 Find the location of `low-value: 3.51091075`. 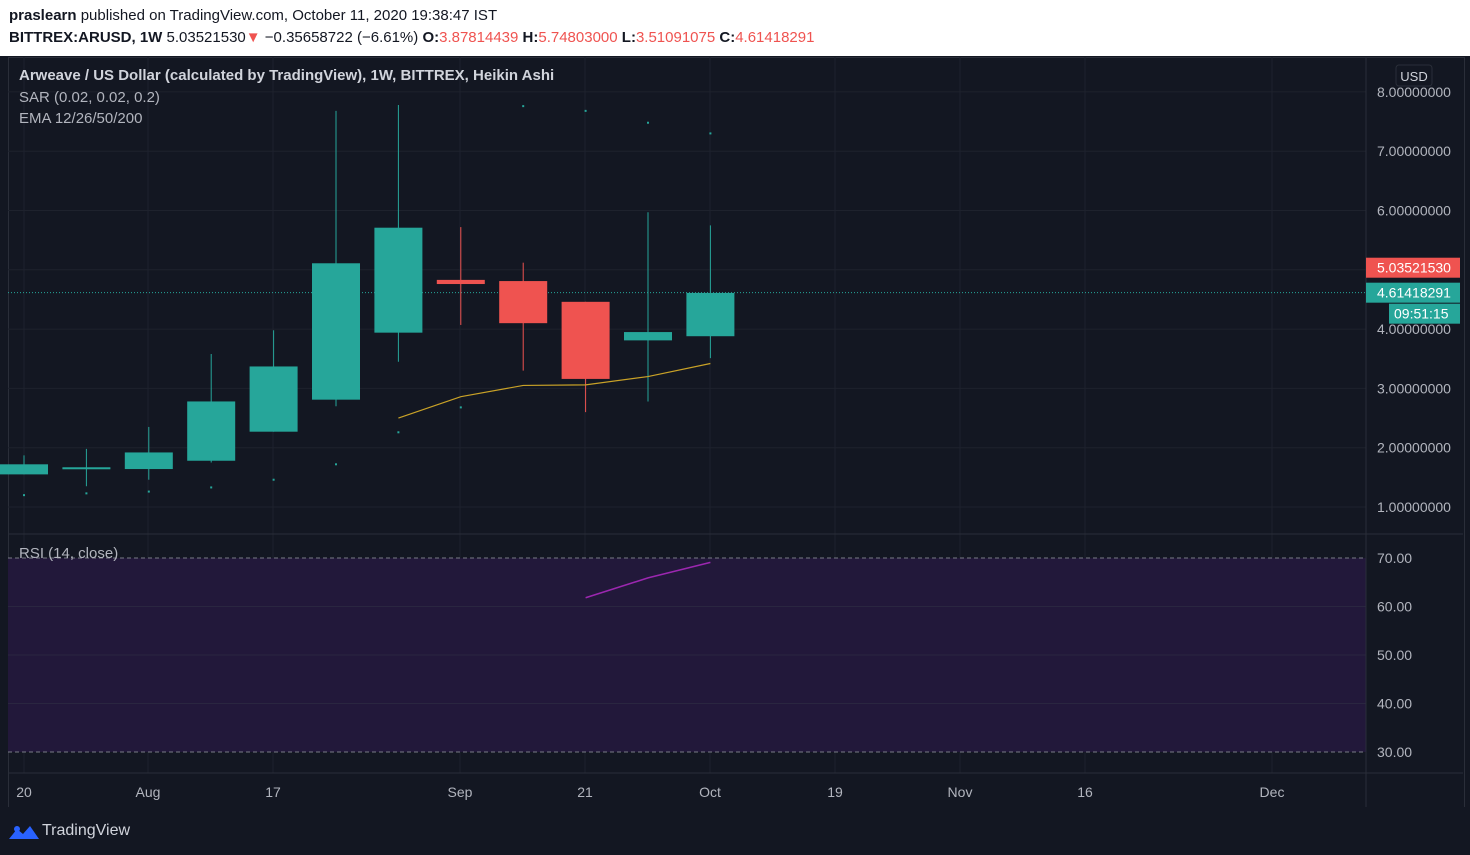

low-value: 3.51091075 is located at coordinates (675, 37).